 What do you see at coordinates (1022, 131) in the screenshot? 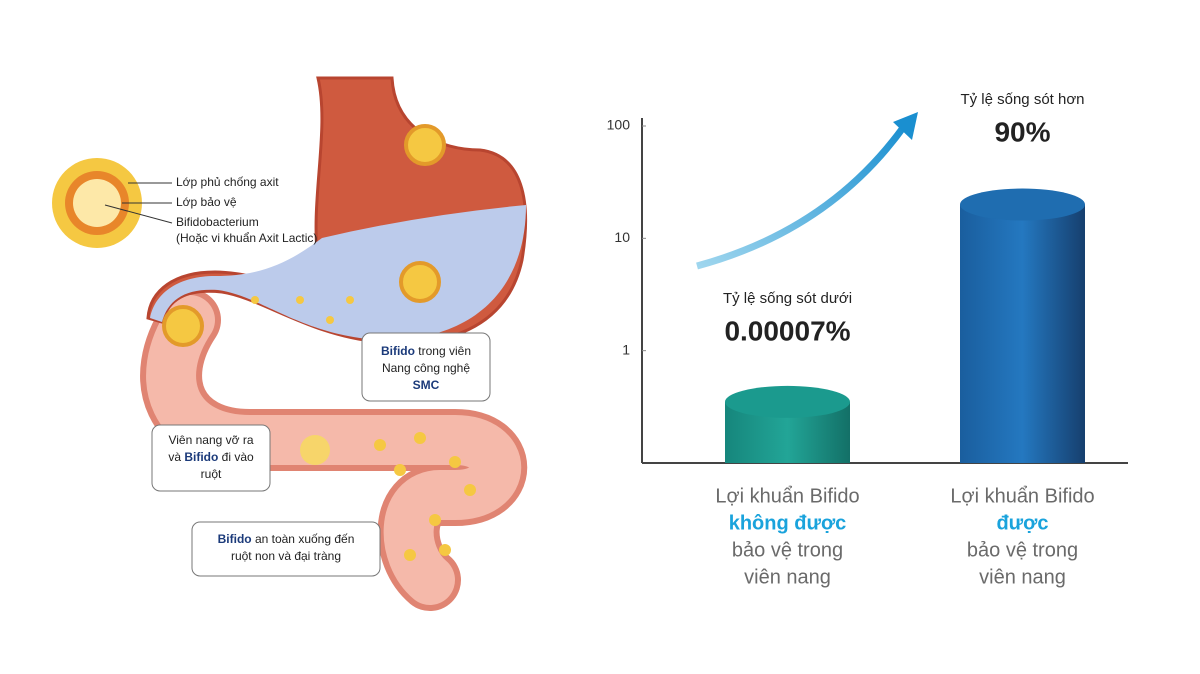
I see `annotation-value: 90%` at bounding box center [1022, 131].